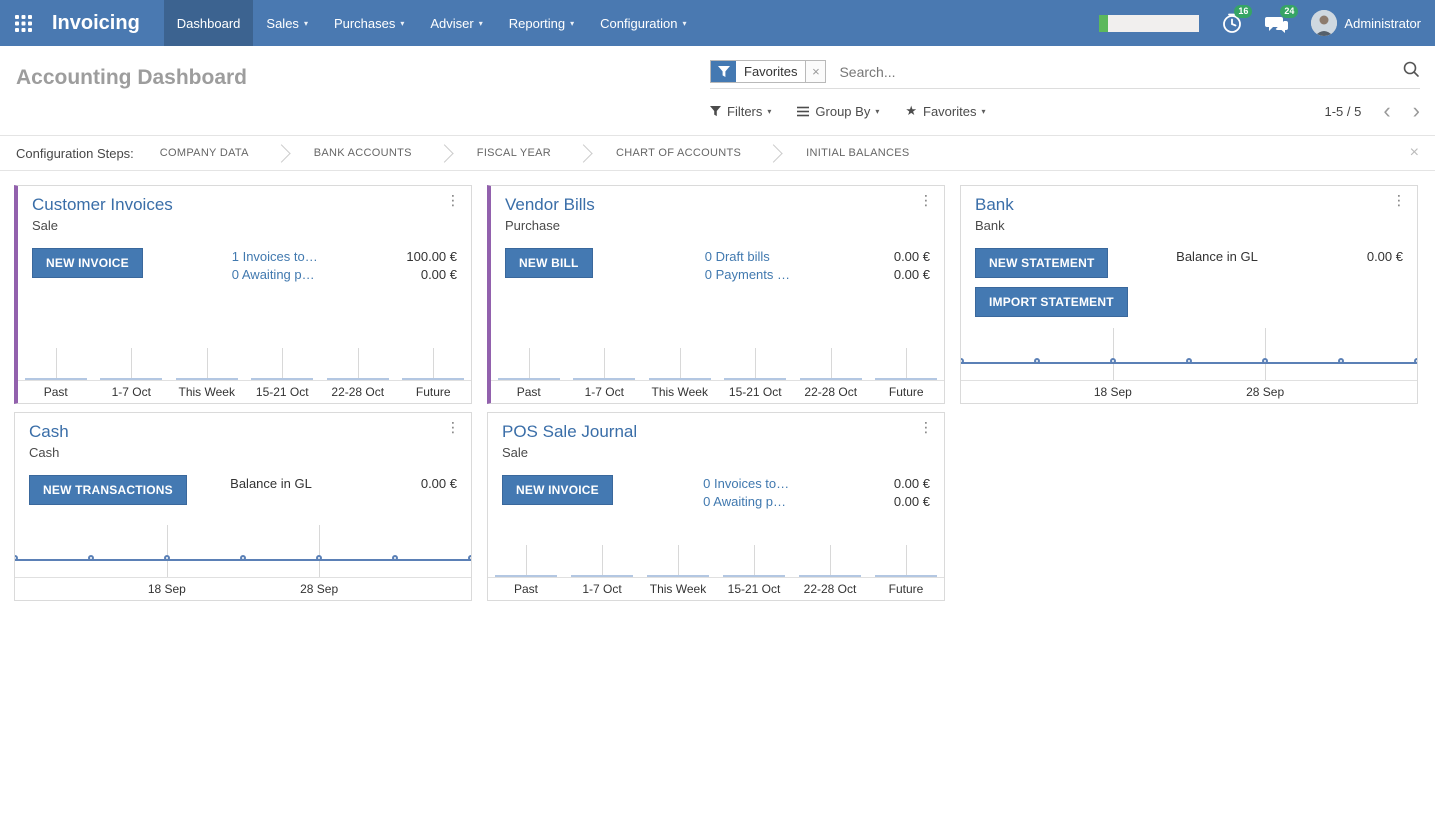 The height and width of the screenshot is (826, 1435). What do you see at coordinates (945, 111) in the screenshot?
I see `favorites-button: ★ Favorites ▾` at bounding box center [945, 111].